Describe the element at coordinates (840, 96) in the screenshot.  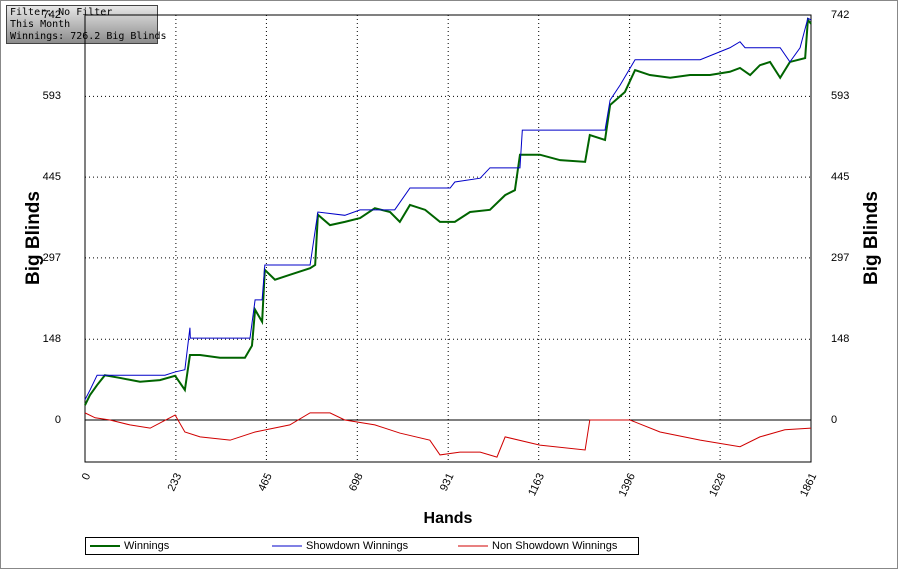
I see `y2-tick-label: 593` at that location.